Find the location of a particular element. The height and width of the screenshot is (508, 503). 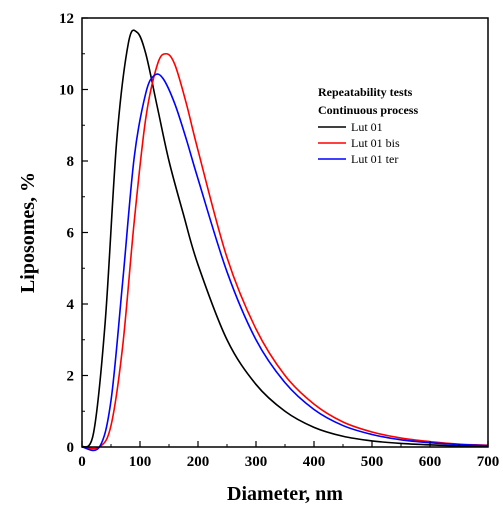

x-tick-label: 200 is located at coordinates (198, 462).